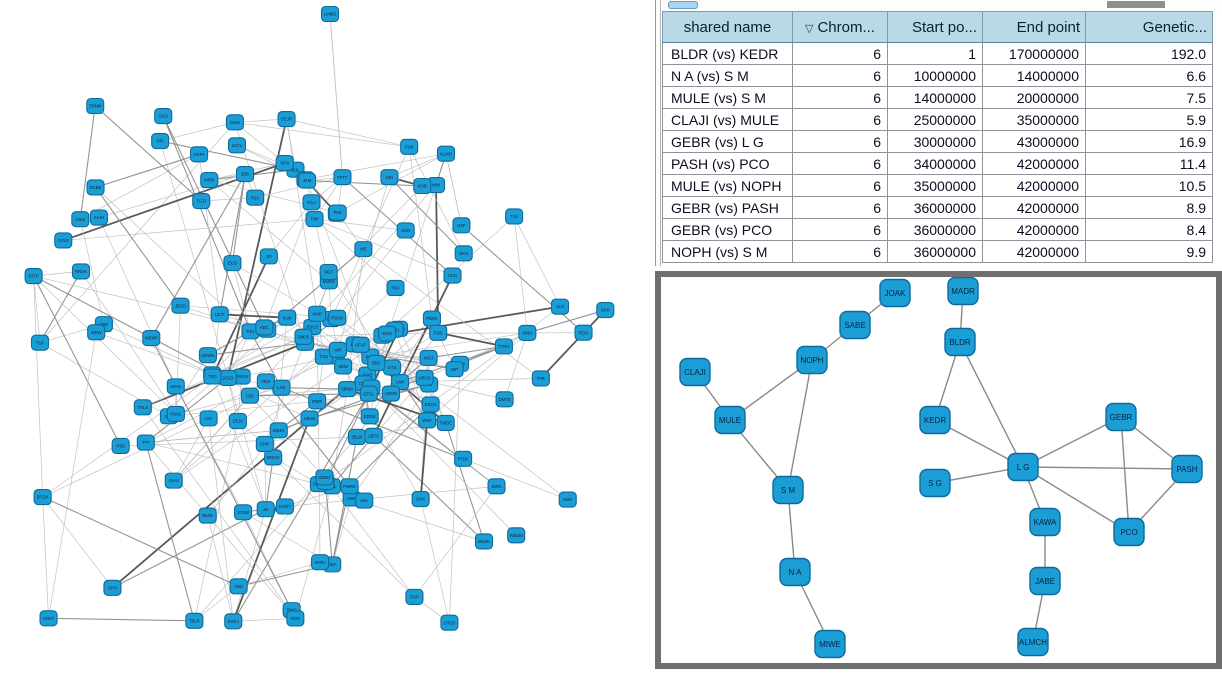  What do you see at coordinates (373, 435) in the screenshot?
I see `network-node: LBFS` at bounding box center [373, 435].